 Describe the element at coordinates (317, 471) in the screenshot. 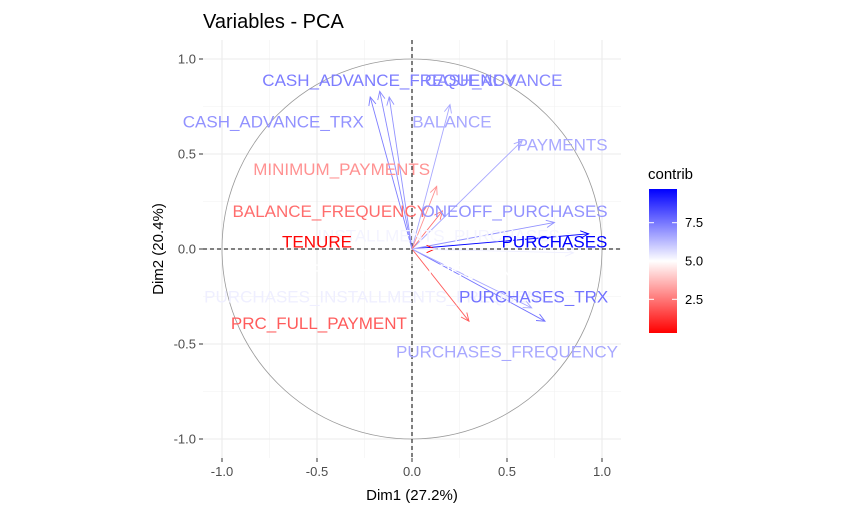

I see `x-tick-label: -0.5` at that location.